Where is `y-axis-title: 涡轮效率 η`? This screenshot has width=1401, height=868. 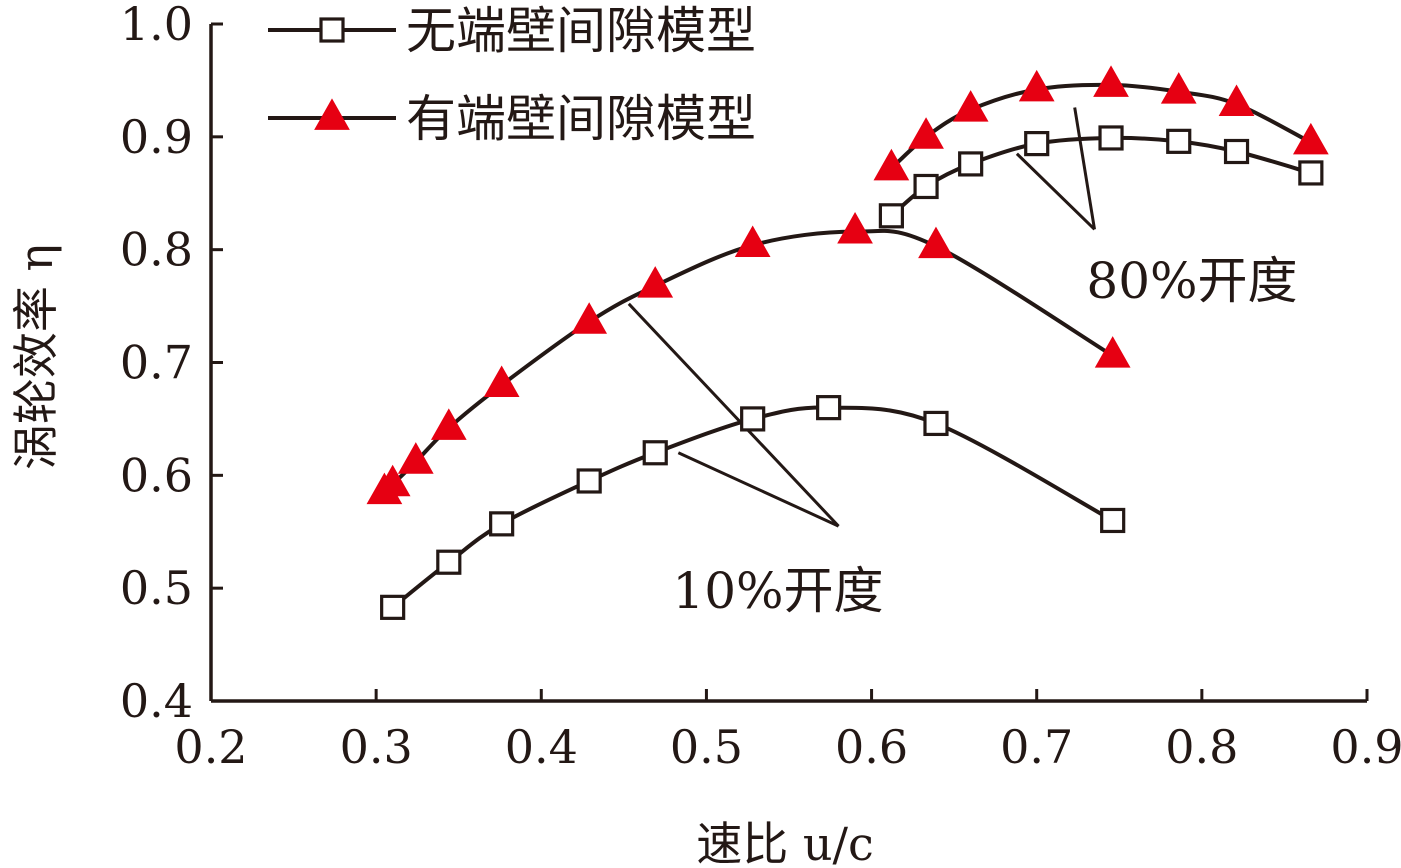 y-axis-title: 涡轮效率 η is located at coordinates (36, 357).